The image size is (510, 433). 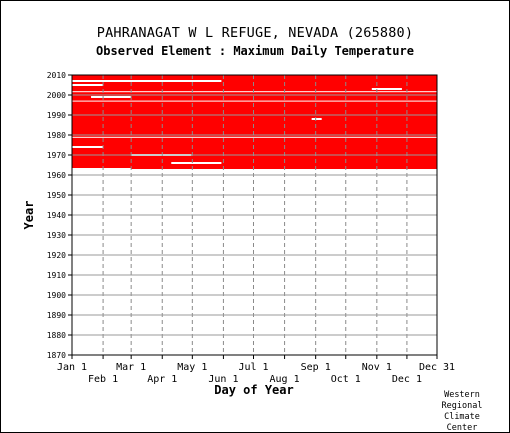 I want to click on x-axis-label: Day of Year, so click(x=253, y=390).